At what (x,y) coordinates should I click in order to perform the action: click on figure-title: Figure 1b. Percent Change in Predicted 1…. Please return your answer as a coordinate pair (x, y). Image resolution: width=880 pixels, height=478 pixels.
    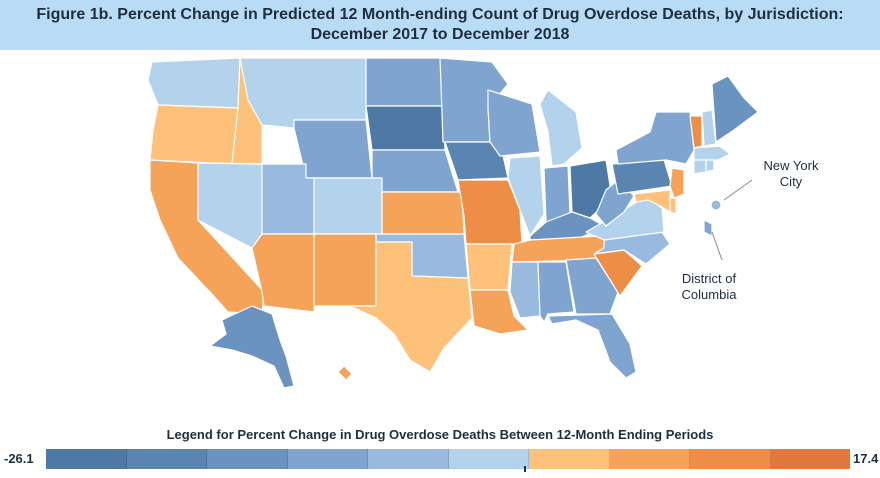
    Looking at the image, I should click on (440, 25).